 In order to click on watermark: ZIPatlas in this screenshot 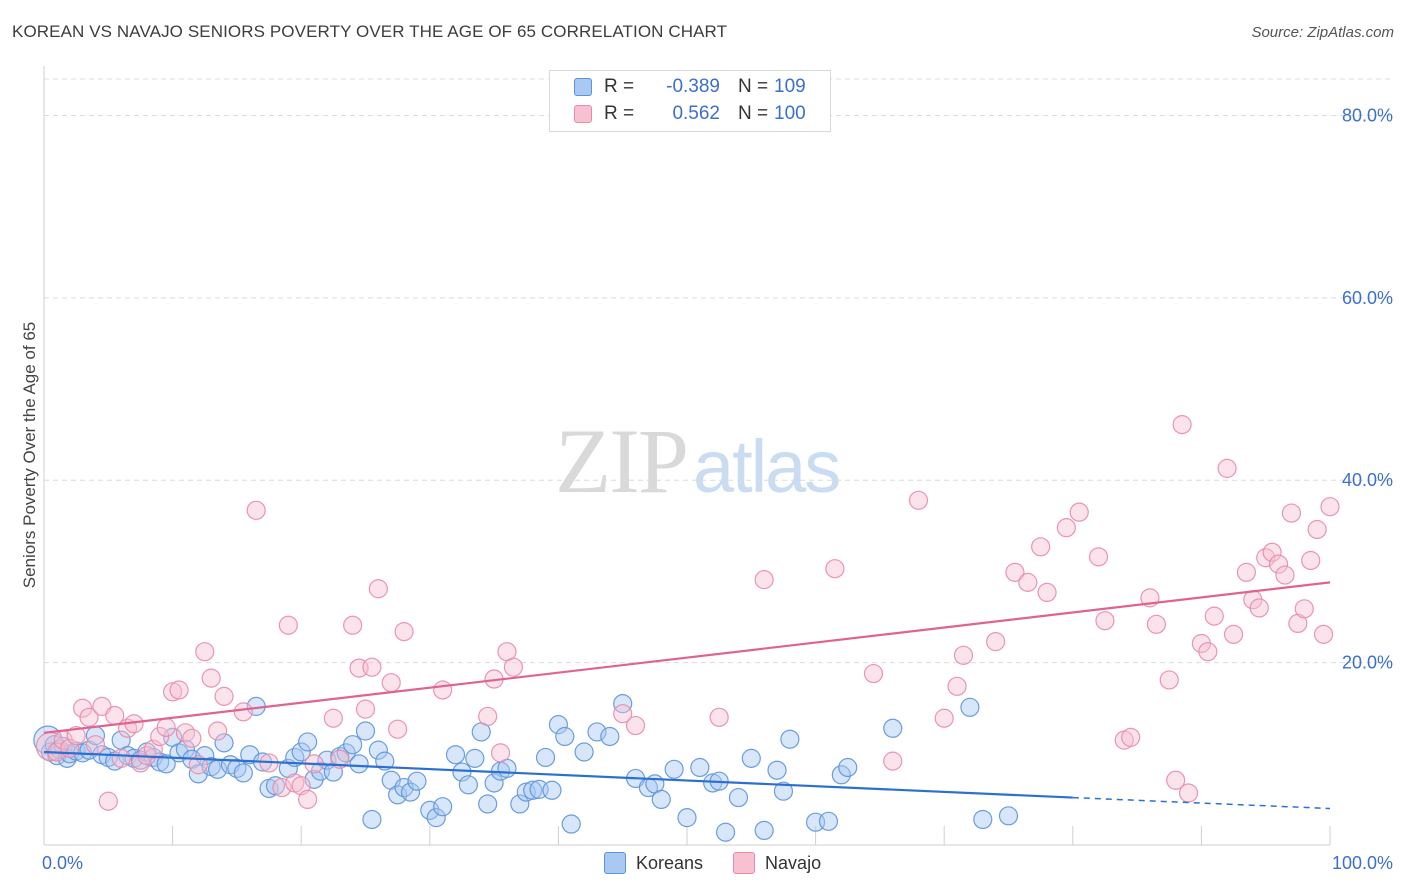, I will do `click(698, 461)`.